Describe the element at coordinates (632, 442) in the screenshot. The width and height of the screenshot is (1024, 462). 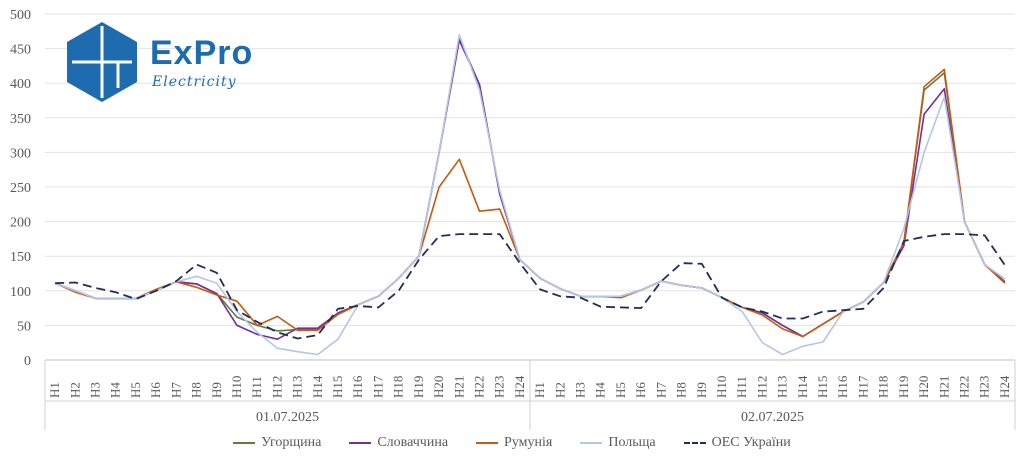
I see `legend-label: Польща` at that location.